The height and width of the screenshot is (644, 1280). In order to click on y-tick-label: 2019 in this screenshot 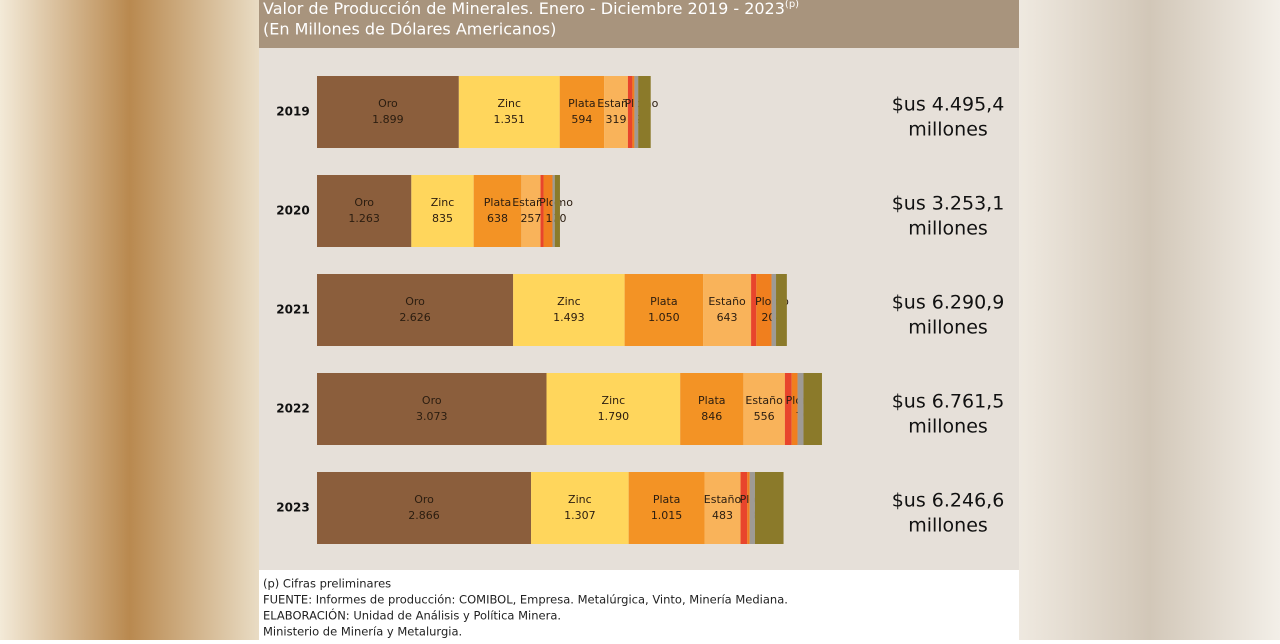, I will do `click(292, 112)`.